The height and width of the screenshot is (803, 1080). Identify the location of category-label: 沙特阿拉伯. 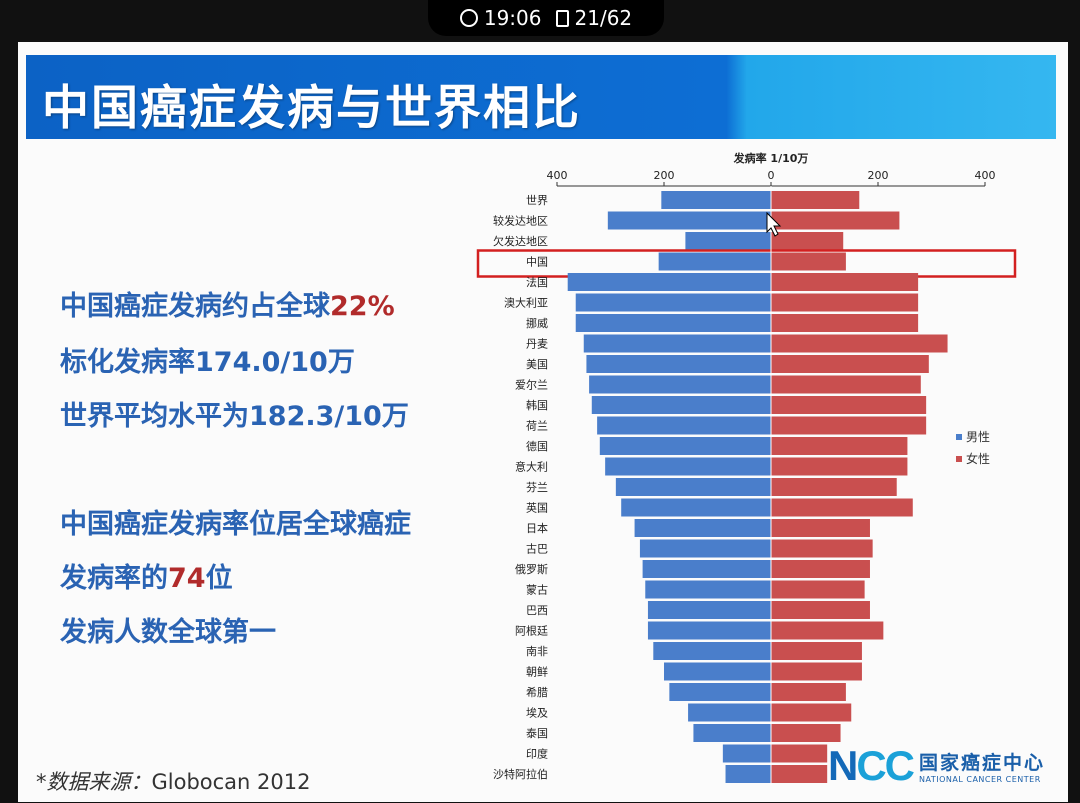
(520, 774).